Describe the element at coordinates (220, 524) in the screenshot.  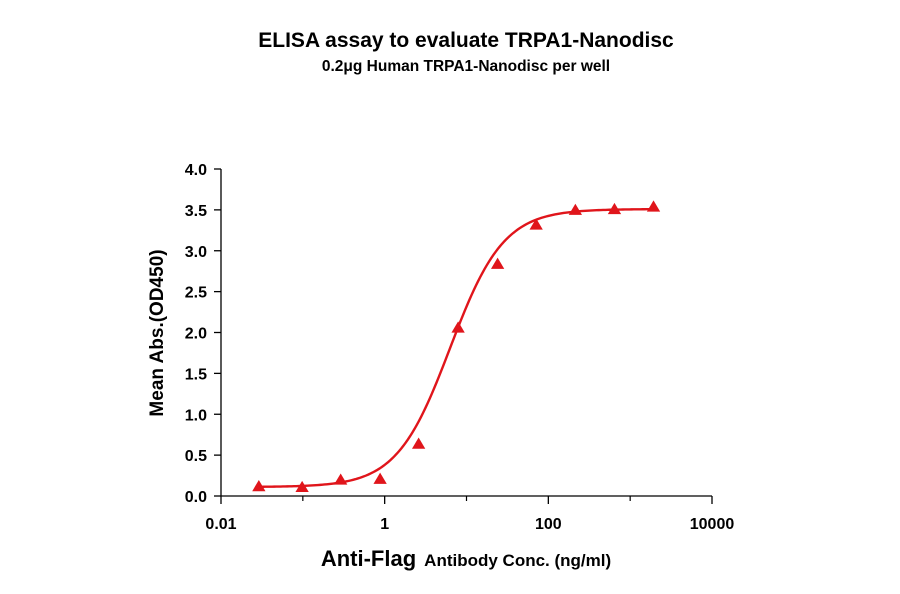
I see `x-tick-label: 0.01` at that location.